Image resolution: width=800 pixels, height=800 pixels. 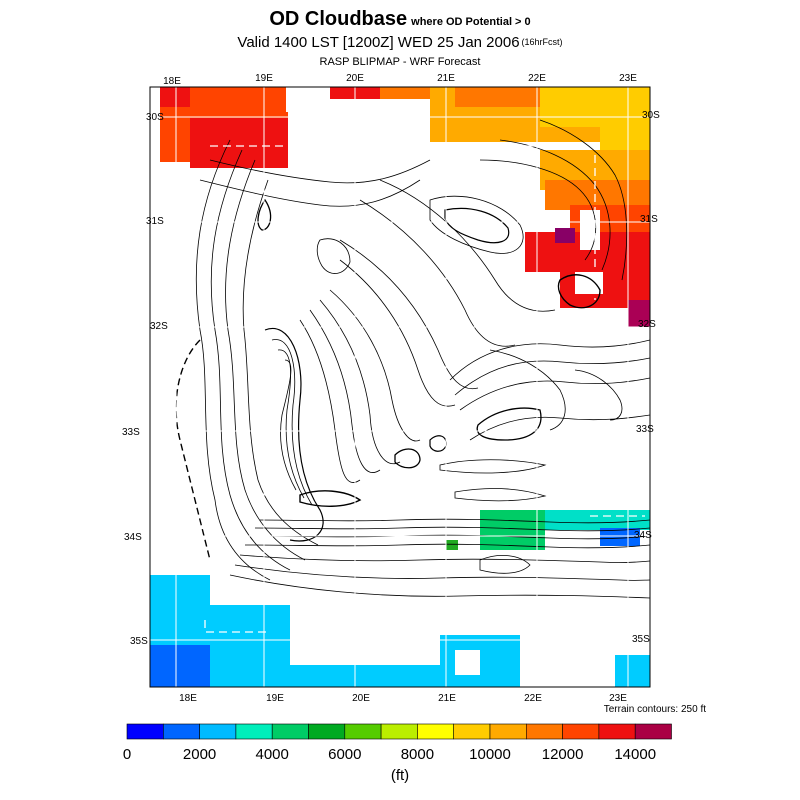 I want to click on colorbar-tick-label: 10000, so click(x=490, y=754).